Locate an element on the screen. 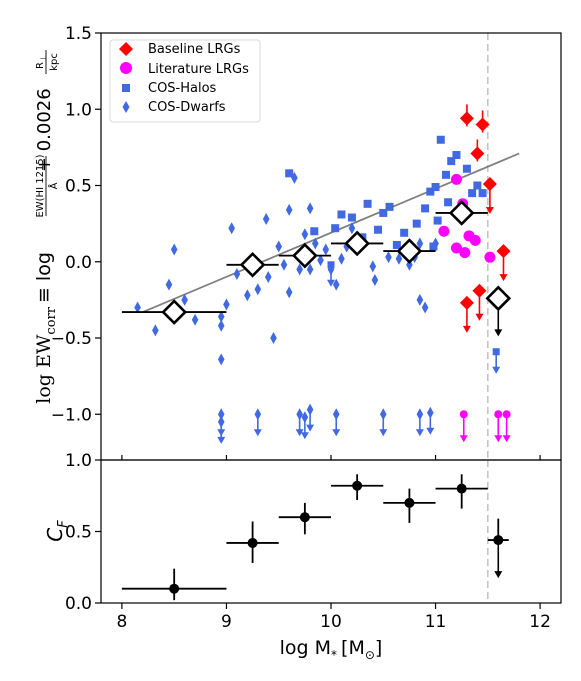 Image resolution: width=581 pixels, height=681 pixels. bin-limit-arrow-head is located at coordinates (498, 333).